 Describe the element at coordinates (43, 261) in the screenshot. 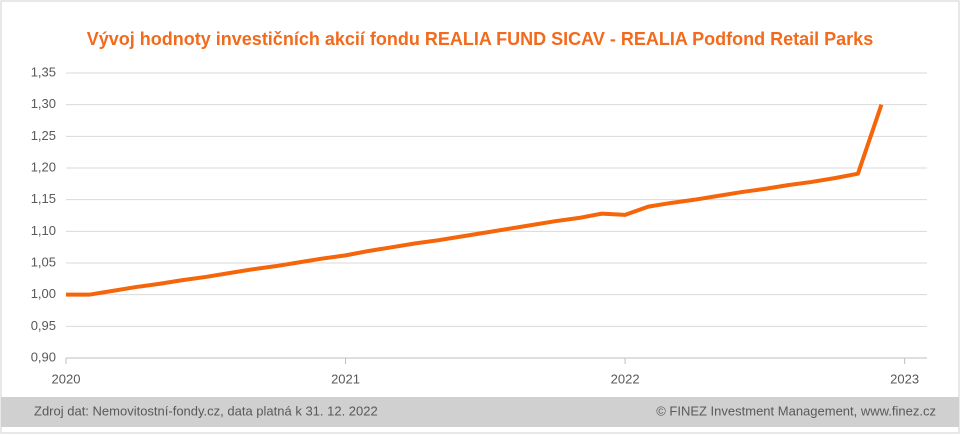

I see `y-tick-label: 1,05` at that location.